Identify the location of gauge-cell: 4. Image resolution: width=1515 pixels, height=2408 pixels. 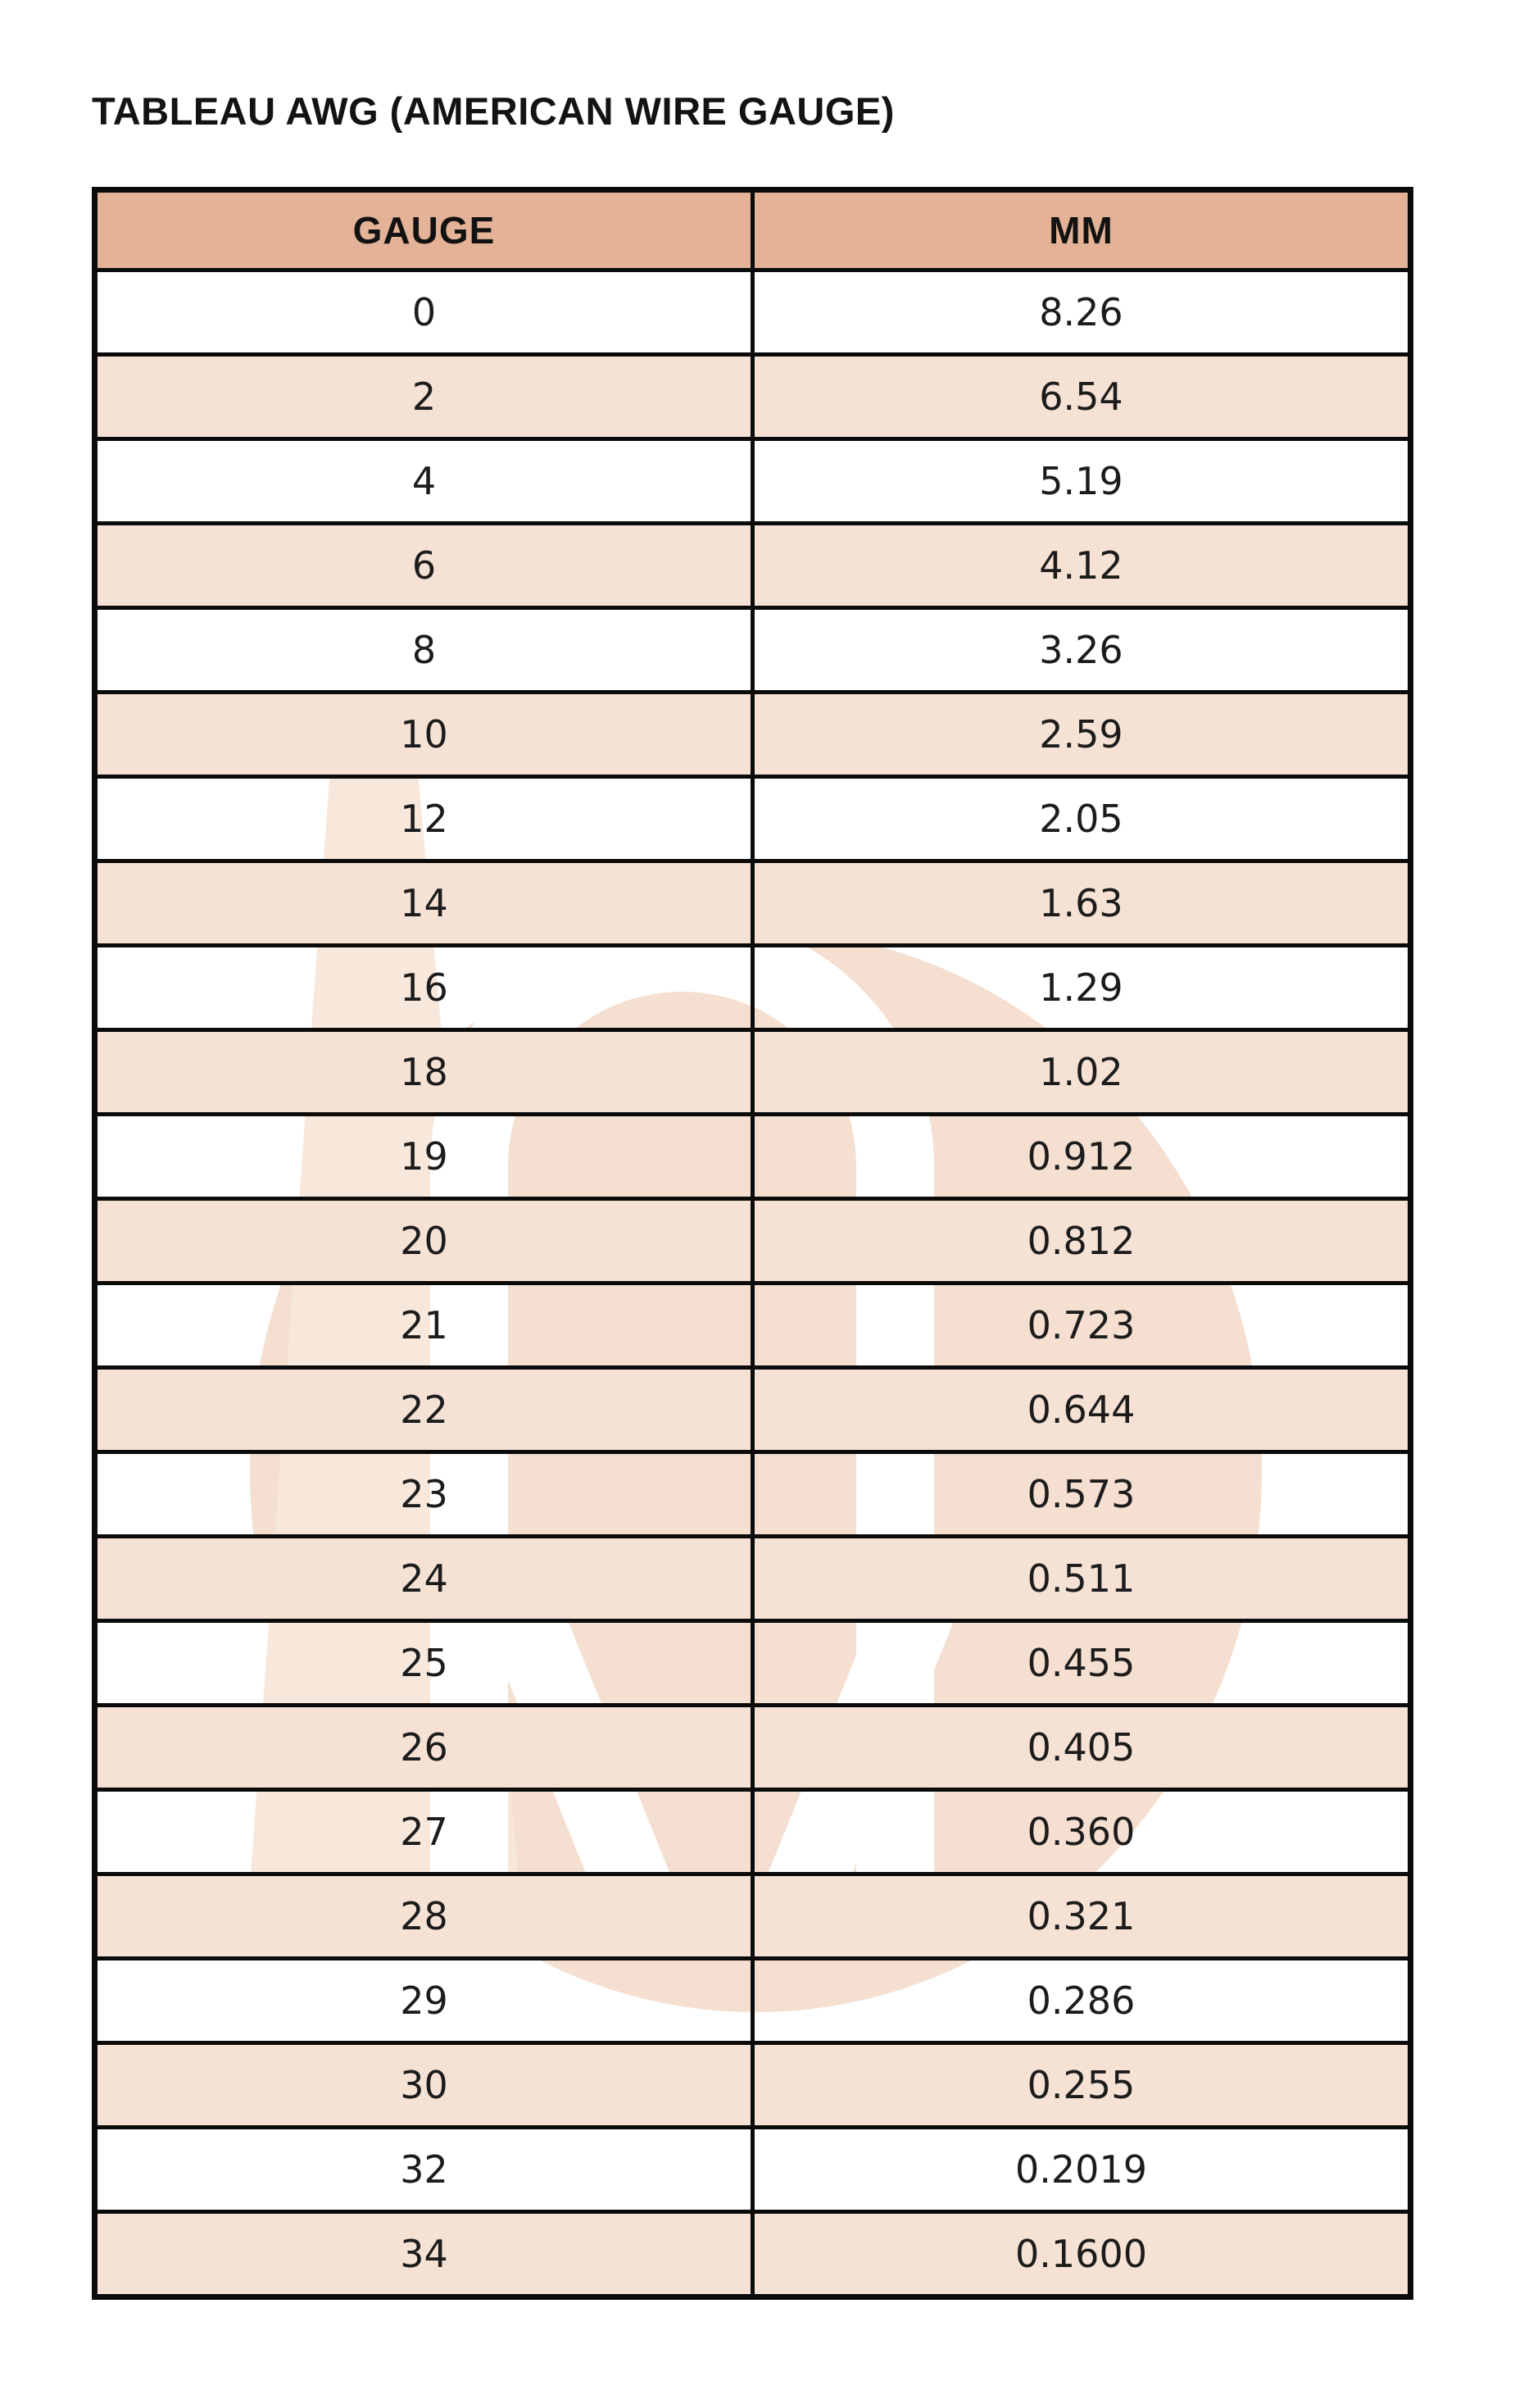
(424, 481).